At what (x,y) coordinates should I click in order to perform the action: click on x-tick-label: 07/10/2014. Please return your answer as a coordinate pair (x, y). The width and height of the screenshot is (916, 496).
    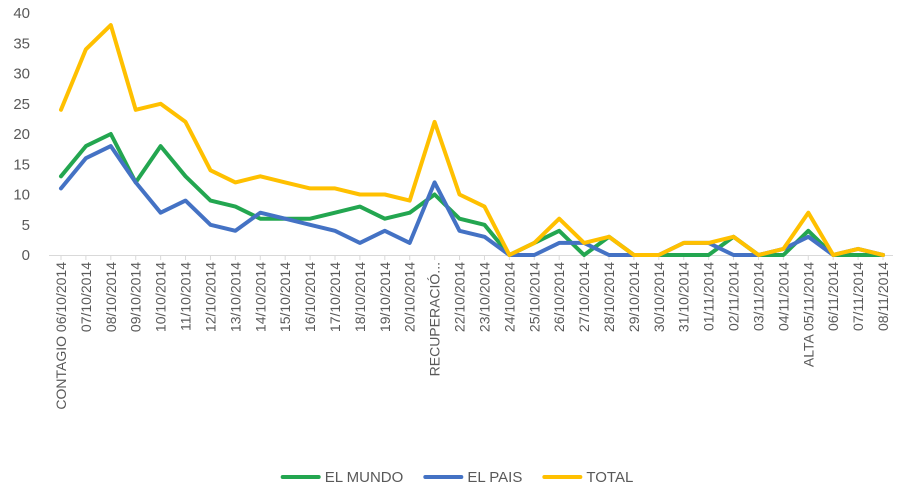
    Looking at the image, I should click on (86, 297).